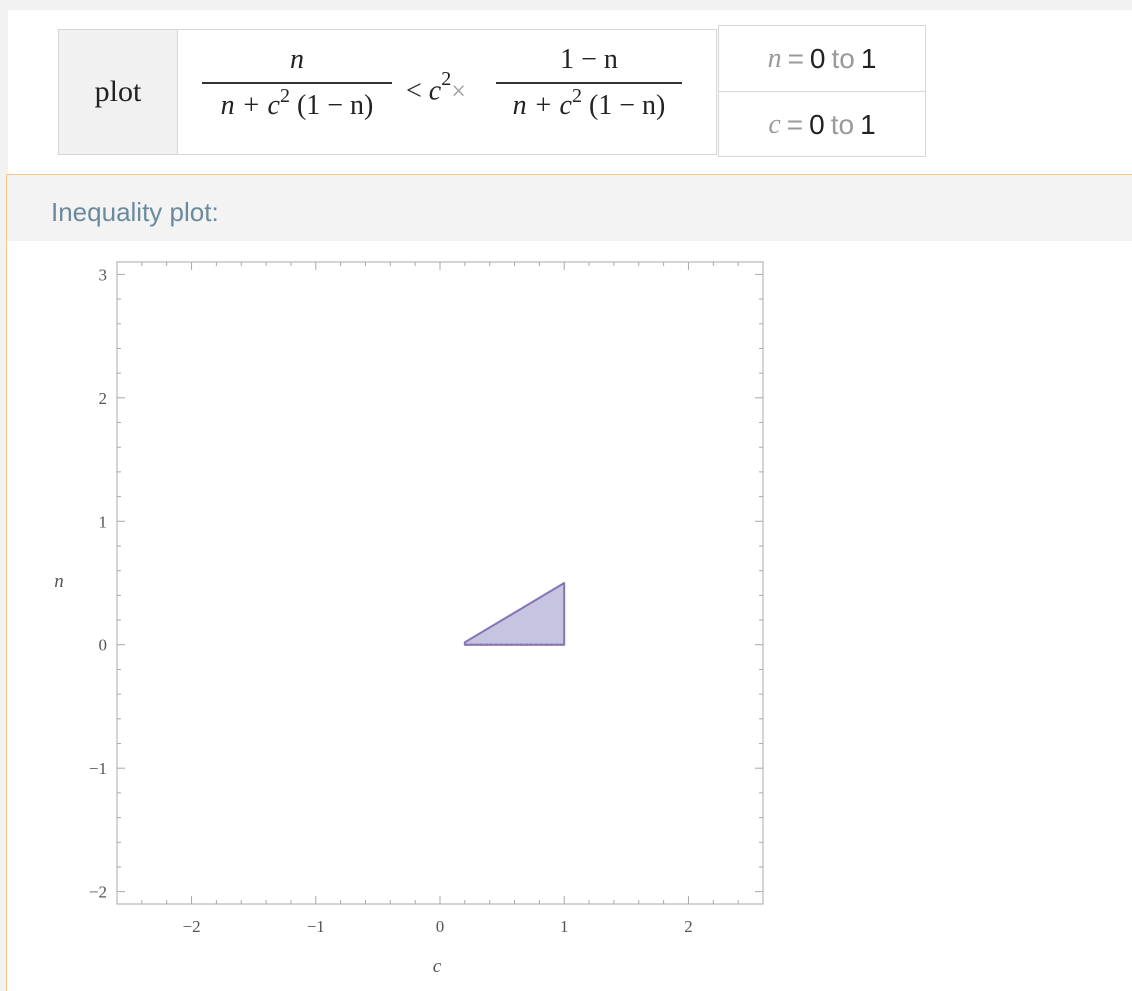  I want to click on x-tick-label: 0, so click(440, 926).